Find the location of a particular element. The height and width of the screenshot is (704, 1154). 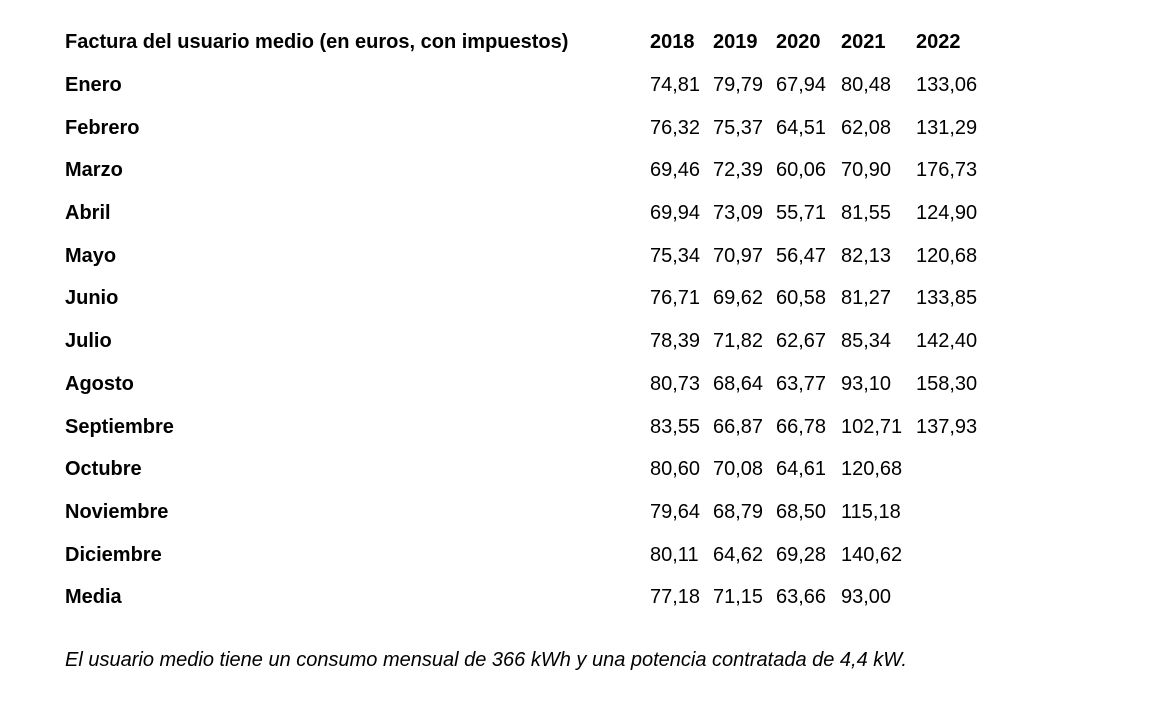

value-cell: 62,08 is located at coordinates (866, 127).